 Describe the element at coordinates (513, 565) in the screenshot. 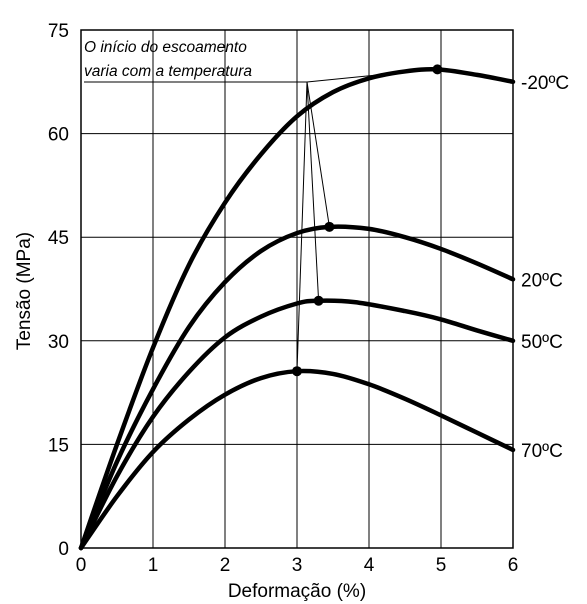

I see `x-tick-label: 6` at that location.